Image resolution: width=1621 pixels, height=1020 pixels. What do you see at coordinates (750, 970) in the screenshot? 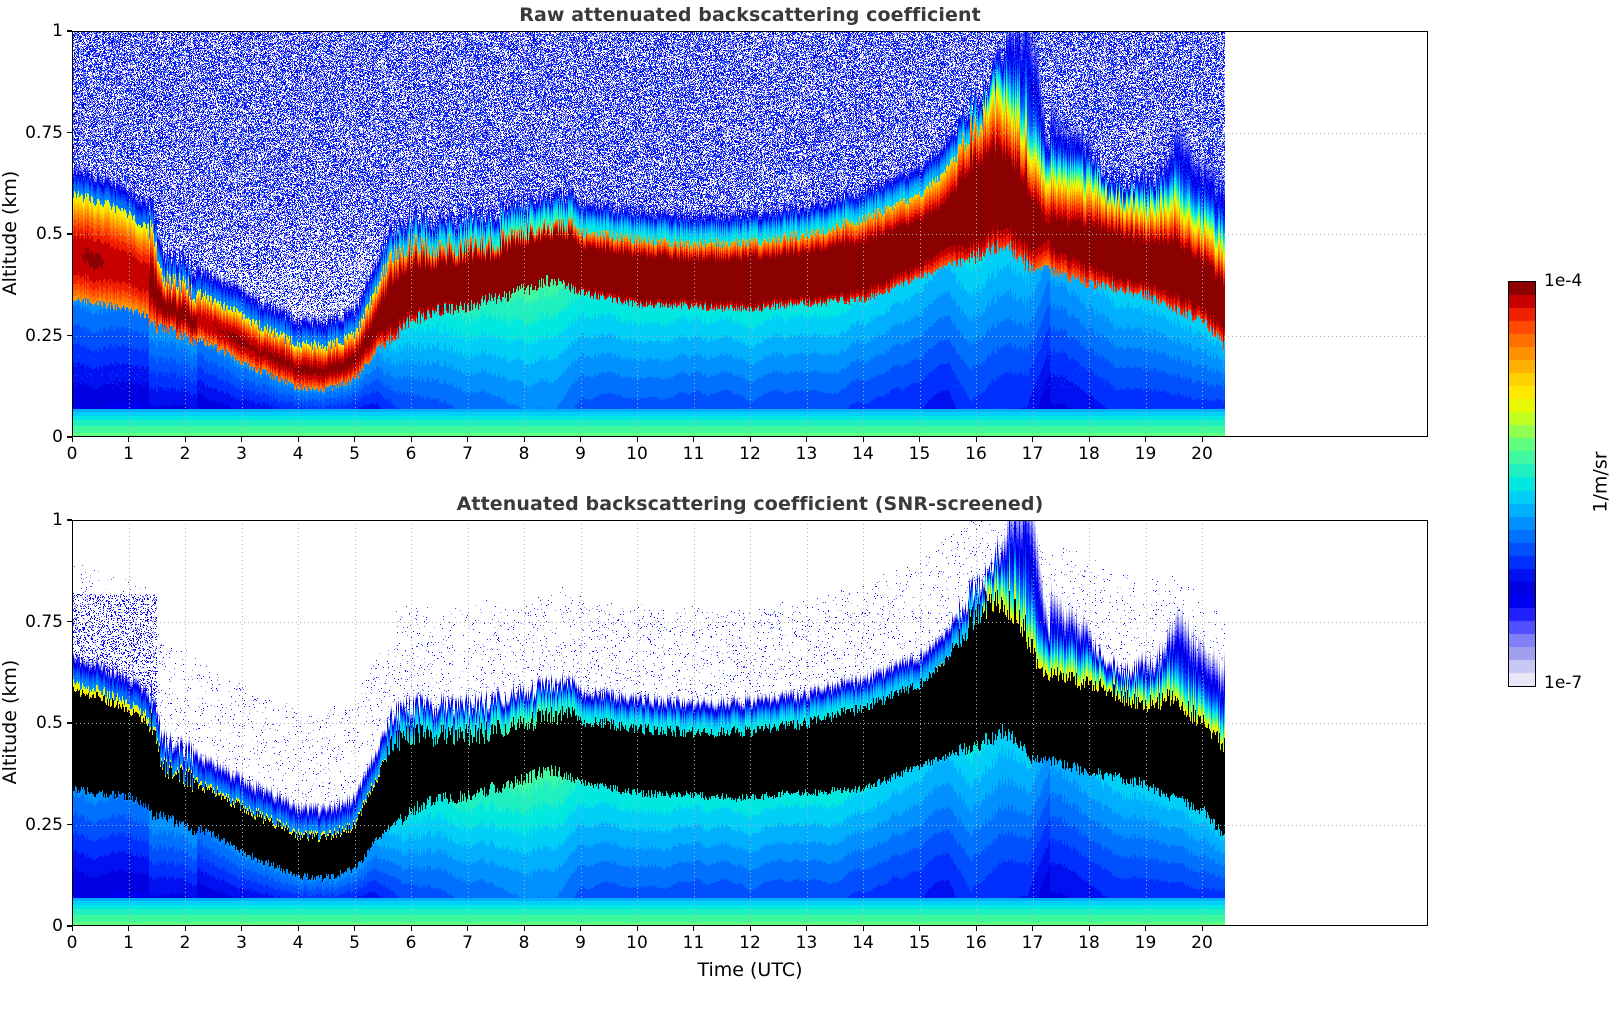
I see `x-axis-label: Time (UTC)` at bounding box center [750, 970].